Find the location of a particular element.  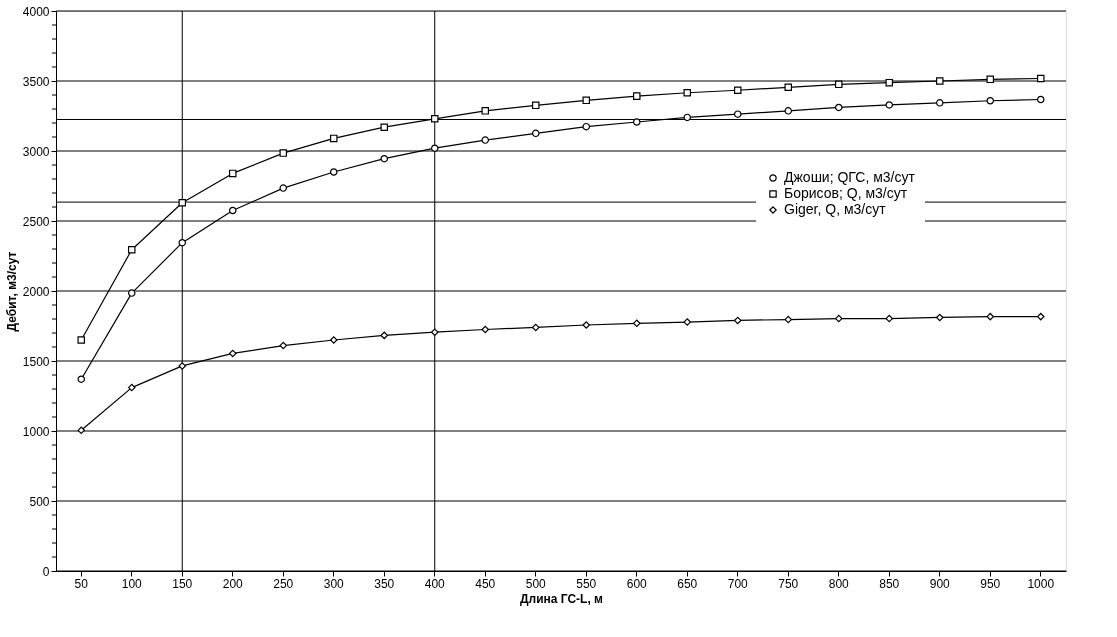

x-tick-label: 250 is located at coordinates (283, 583).